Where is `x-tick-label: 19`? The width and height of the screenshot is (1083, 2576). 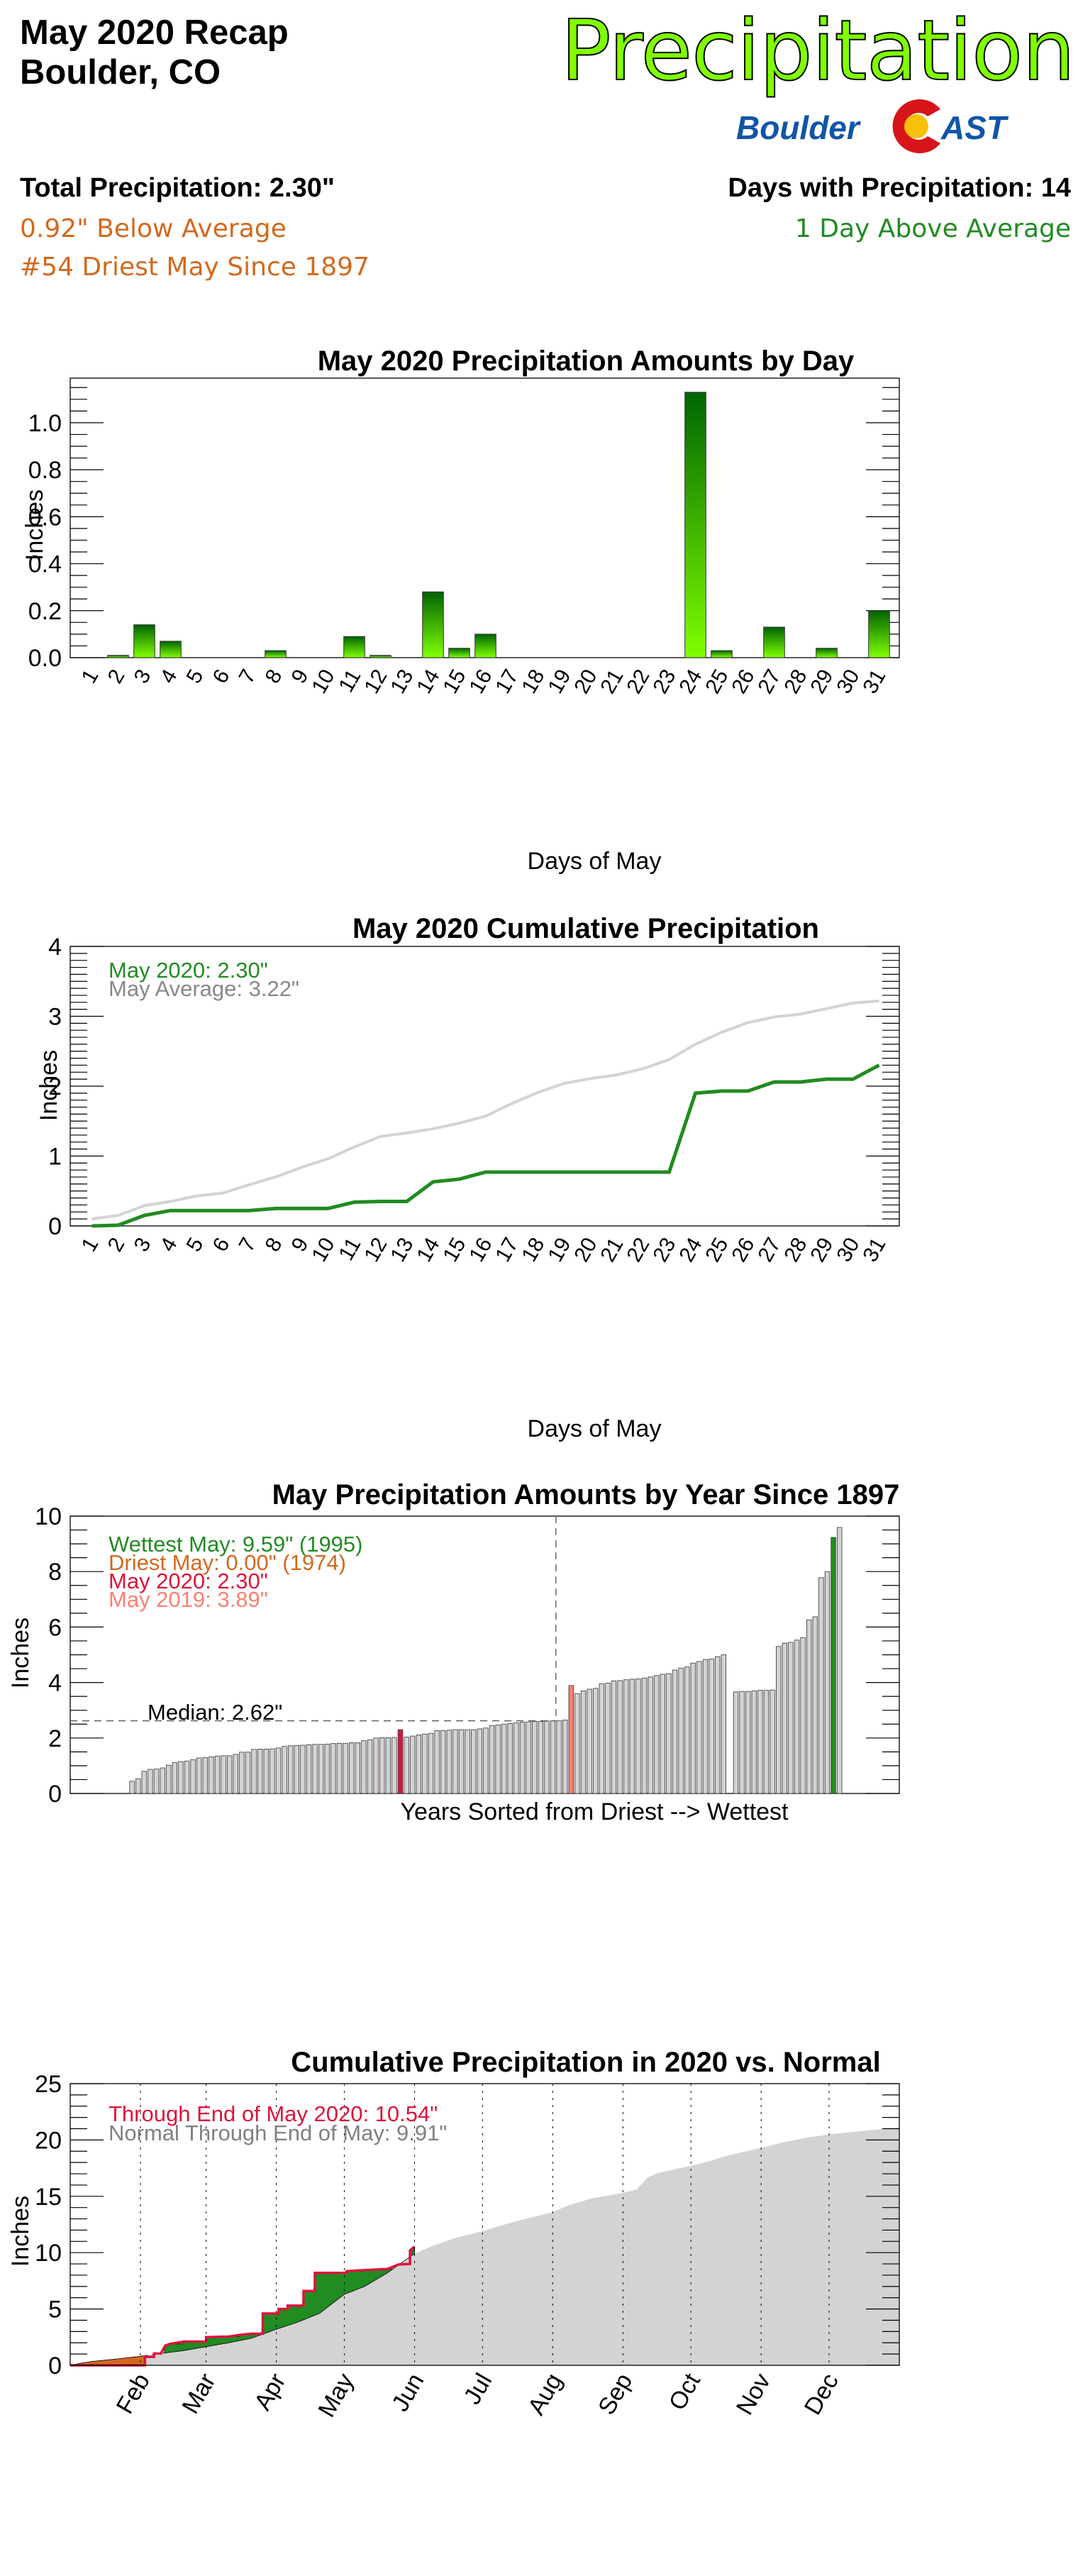 x-tick-label: 19 is located at coordinates (559, 681).